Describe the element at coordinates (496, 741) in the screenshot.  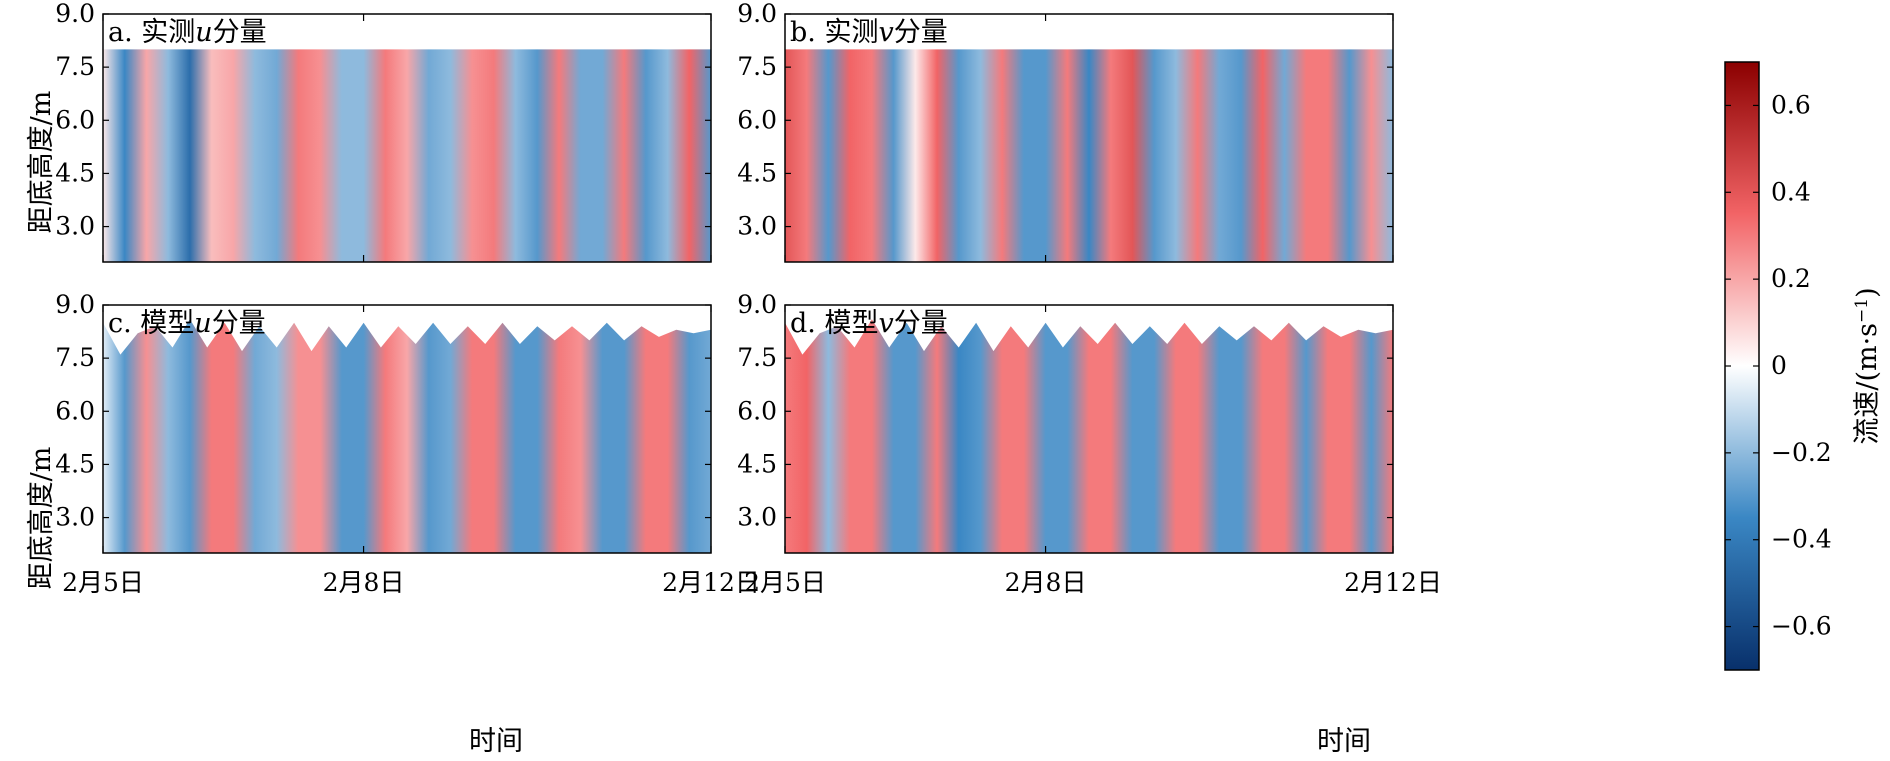
I see `xlabel-left: 时间` at that location.